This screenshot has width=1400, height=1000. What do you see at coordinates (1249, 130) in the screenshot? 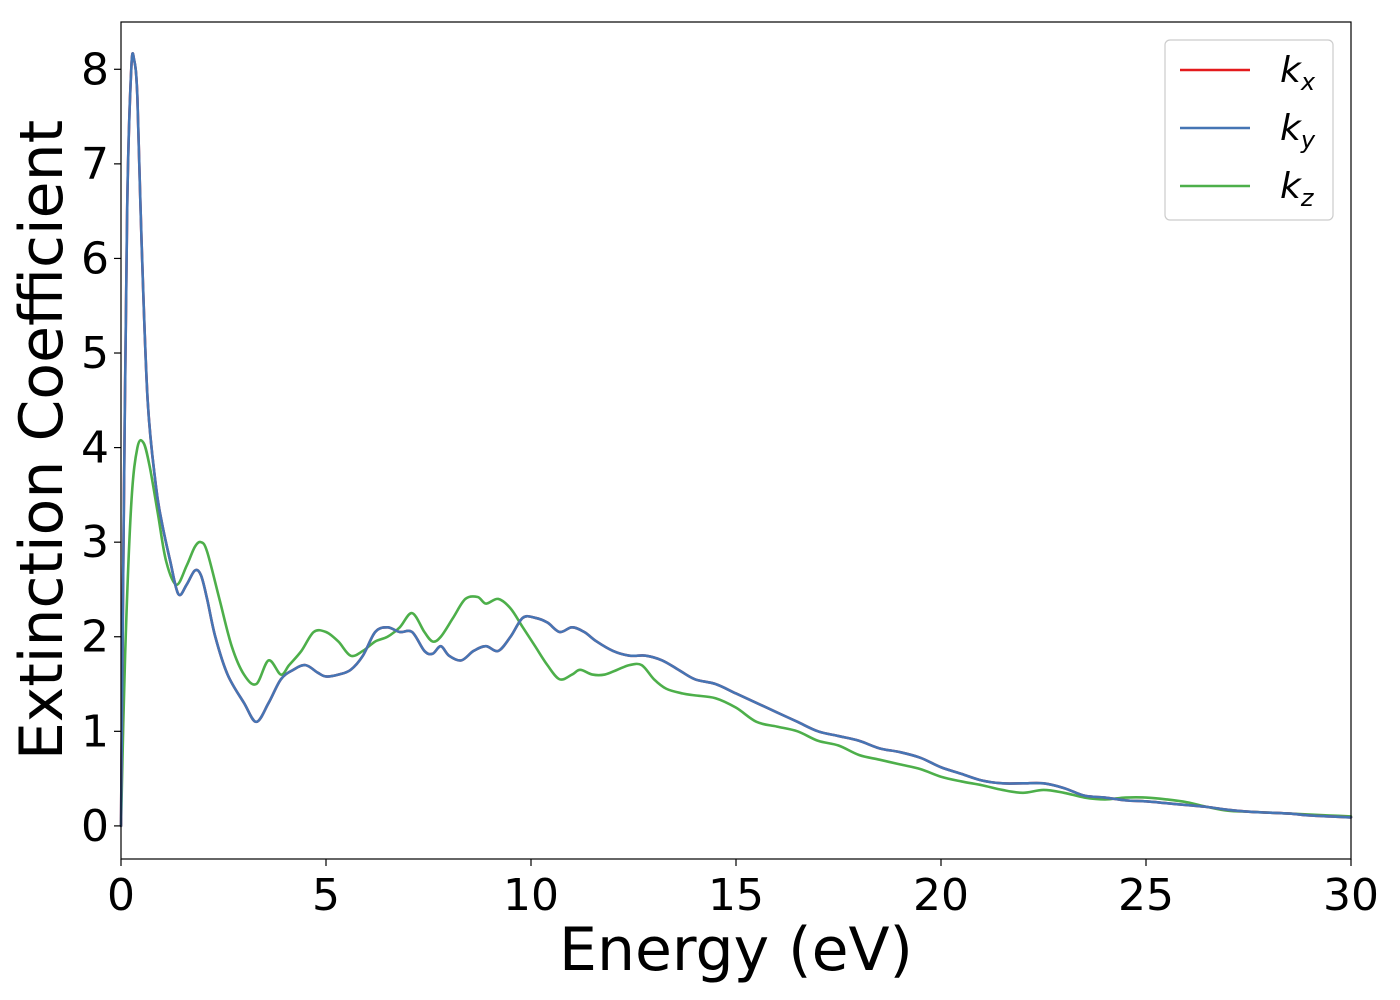
I see `legend-box` at bounding box center [1249, 130].